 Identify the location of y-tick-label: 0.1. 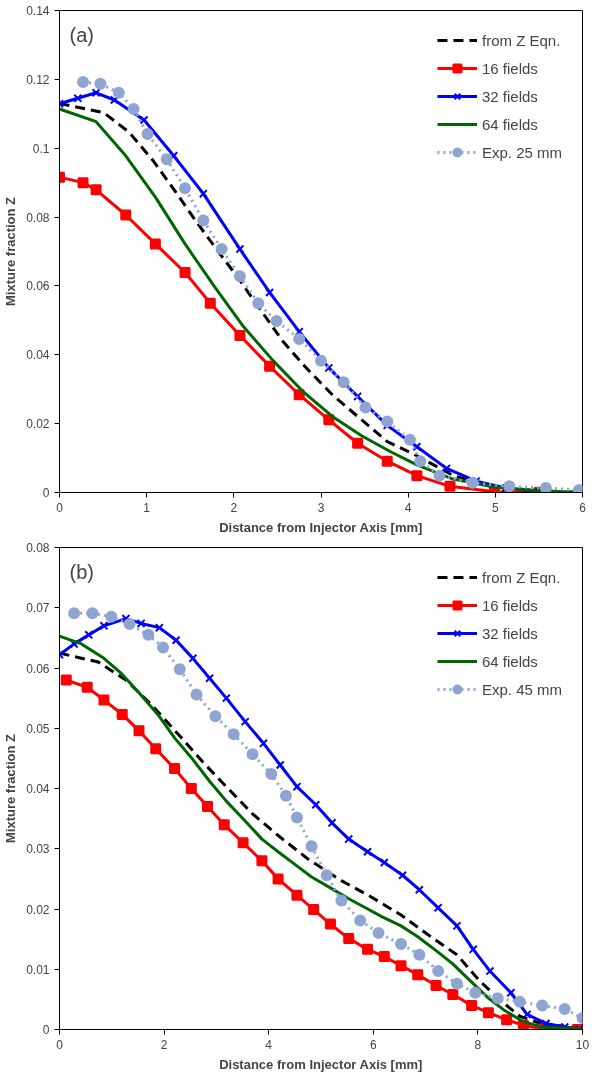
(41, 148).